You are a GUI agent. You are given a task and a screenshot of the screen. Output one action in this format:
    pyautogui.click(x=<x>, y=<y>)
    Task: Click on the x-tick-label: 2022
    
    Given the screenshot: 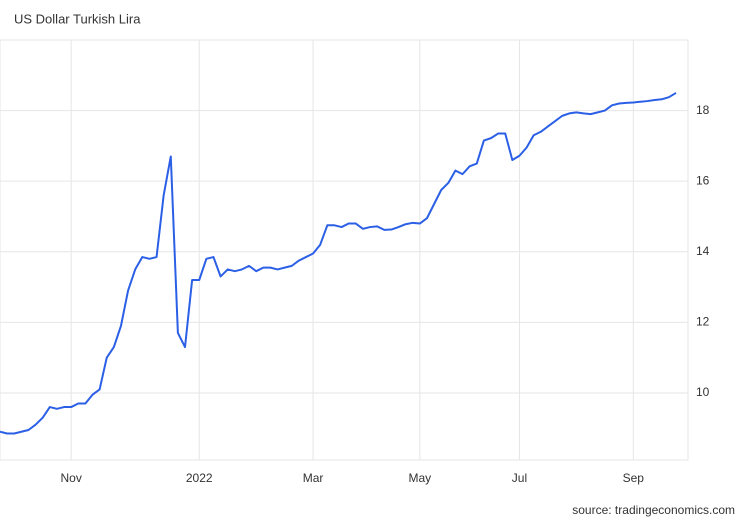 What is the action you would take?
    pyautogui.click(x=199, y=478)
    